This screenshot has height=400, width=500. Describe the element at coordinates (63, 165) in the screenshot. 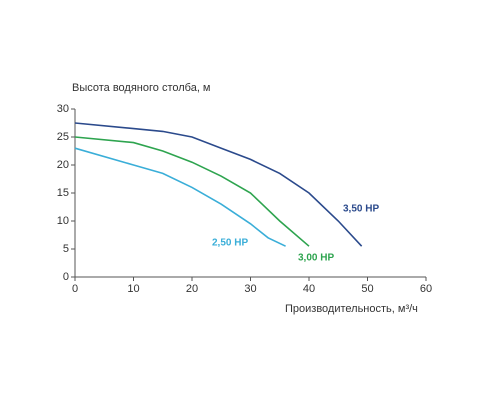

I see `y-tick-label: 20` at that location.